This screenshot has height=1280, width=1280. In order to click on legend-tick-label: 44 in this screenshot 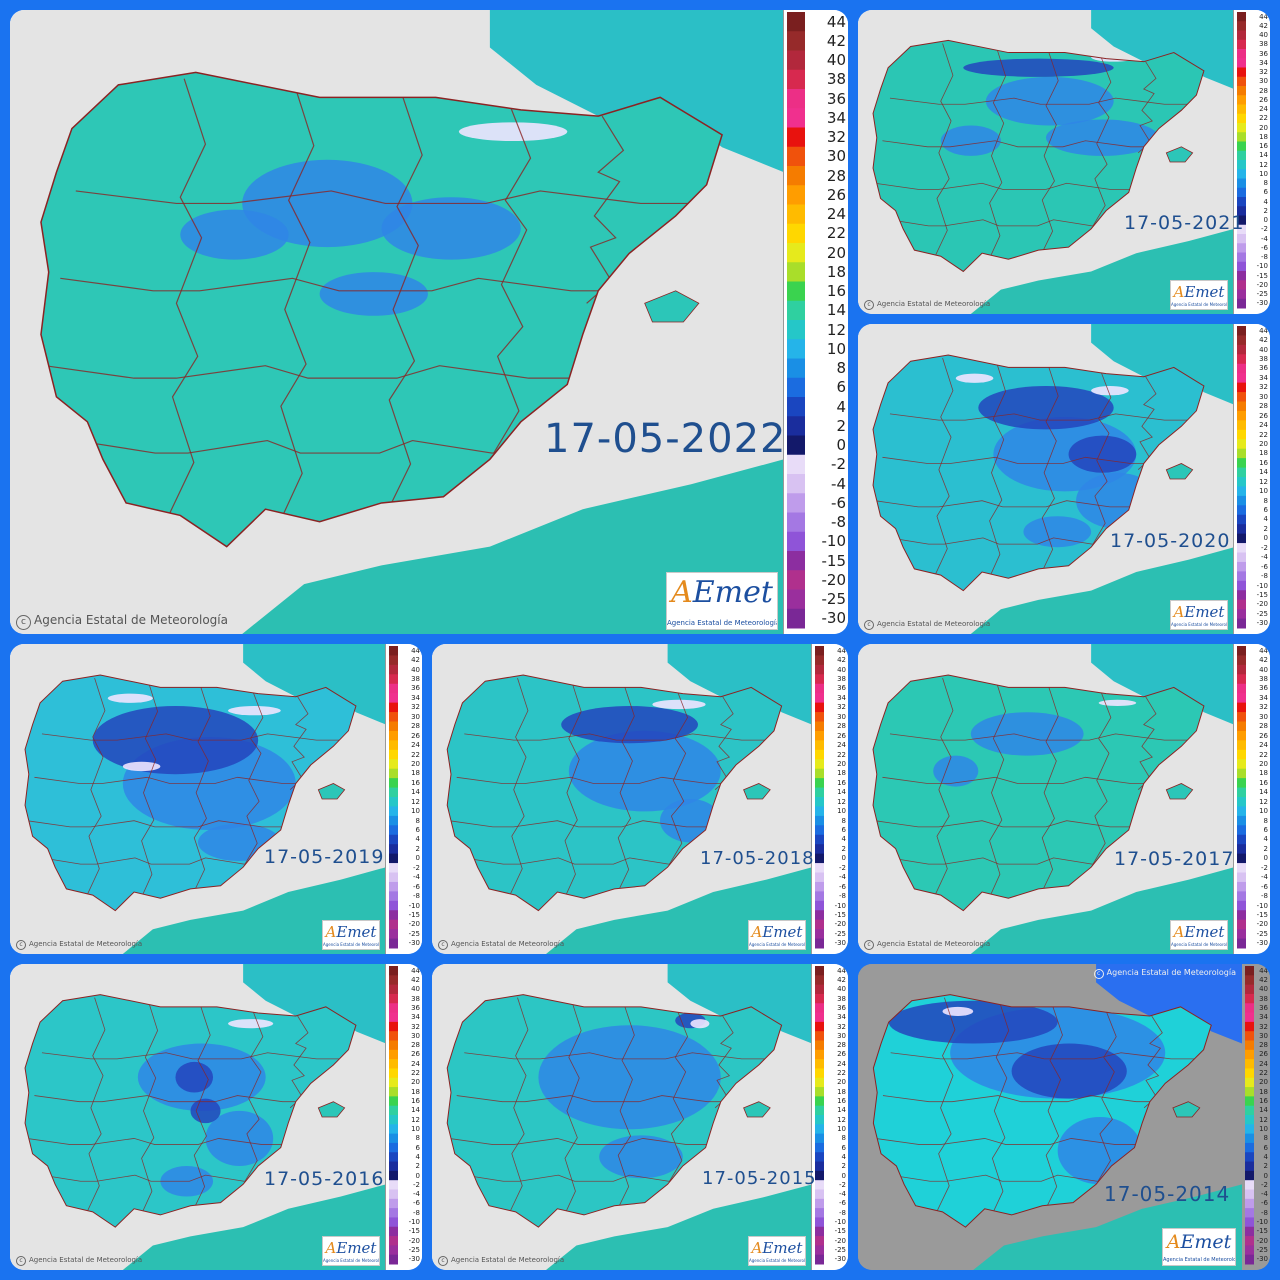, I will do `click(1263, 16)`.